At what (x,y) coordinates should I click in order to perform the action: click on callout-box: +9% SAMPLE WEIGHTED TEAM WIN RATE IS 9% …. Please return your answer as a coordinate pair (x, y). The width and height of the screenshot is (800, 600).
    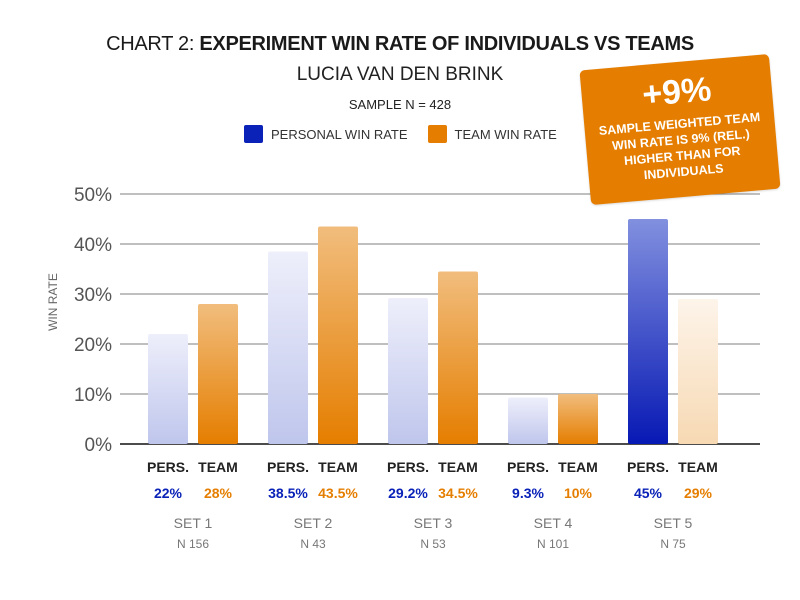
    Looking at the image, I should click on (680, 129).